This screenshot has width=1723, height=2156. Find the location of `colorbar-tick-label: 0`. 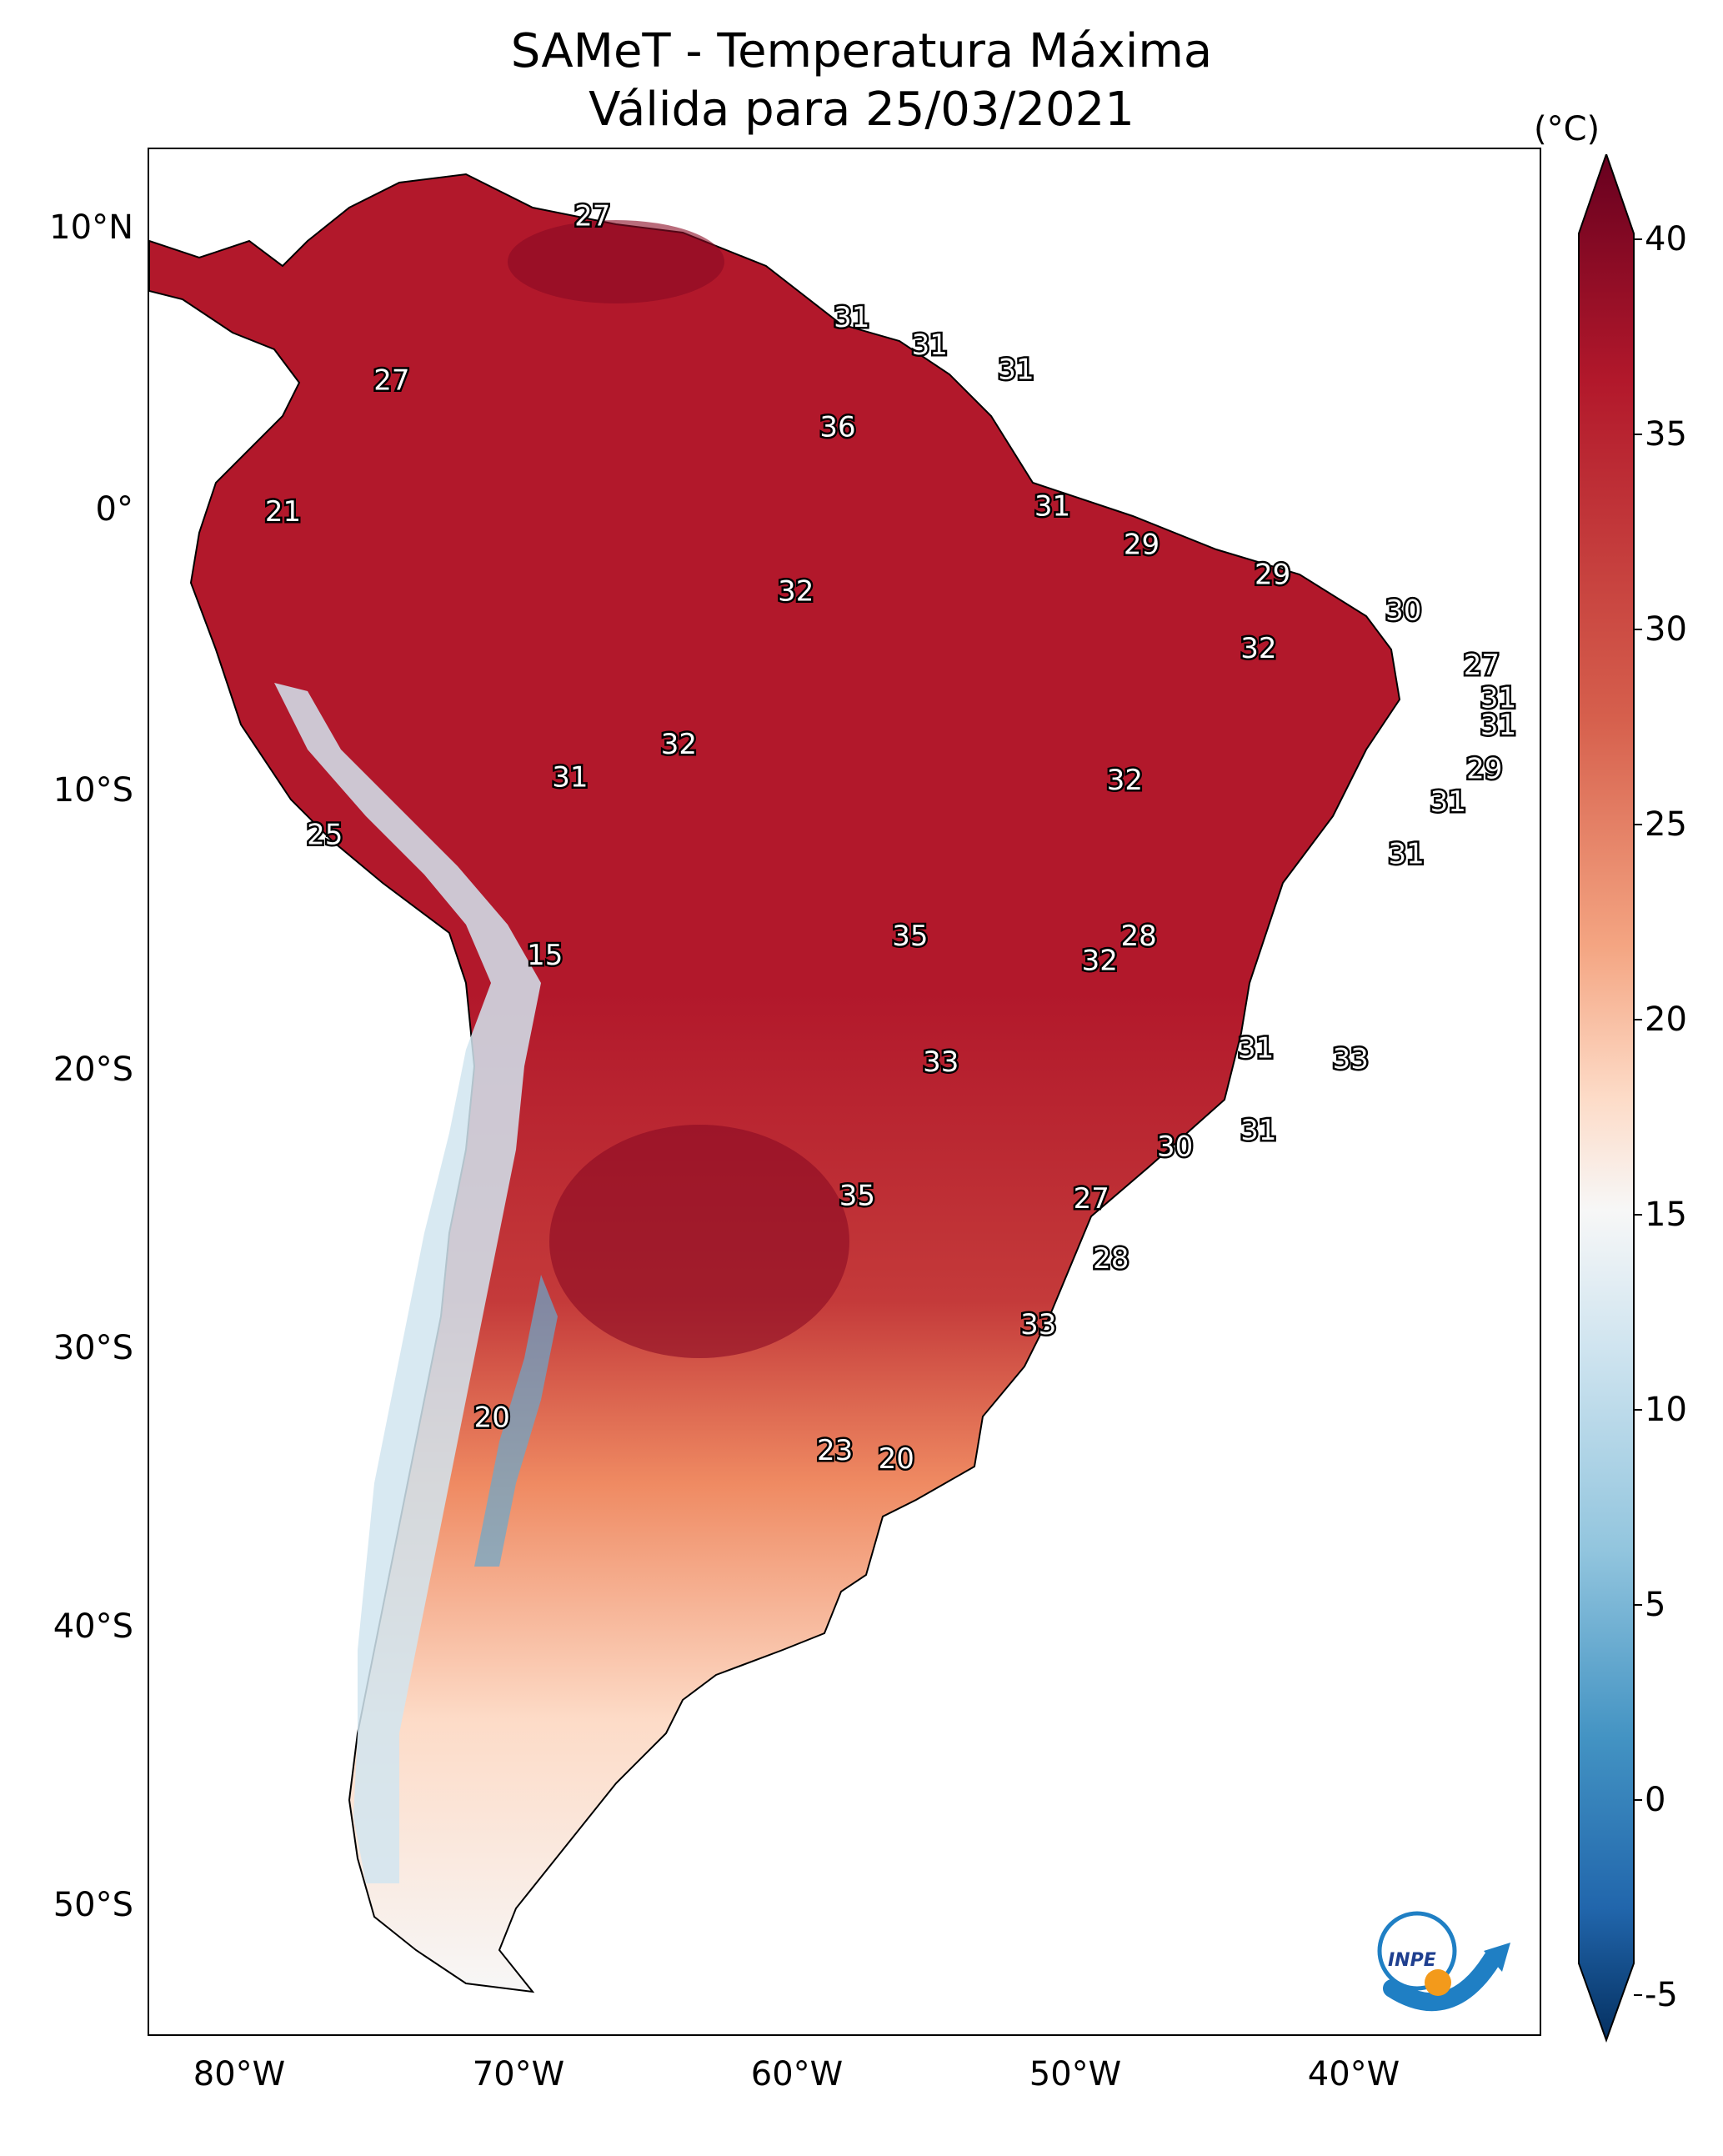

colorbar-tick-label: 0 is located at coordinates (1655, 1800).